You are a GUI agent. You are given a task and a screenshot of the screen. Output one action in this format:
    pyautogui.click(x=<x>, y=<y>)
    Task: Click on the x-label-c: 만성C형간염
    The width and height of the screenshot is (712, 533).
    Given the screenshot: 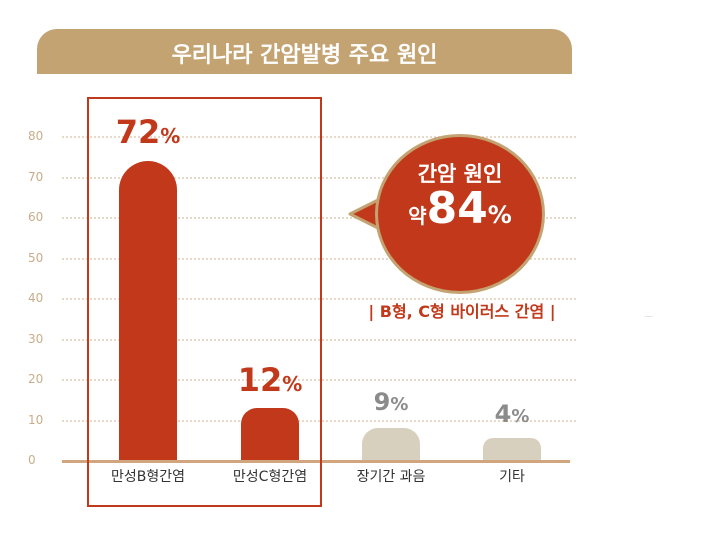 What is the action you would take?
    pyautogui.click(x=270, y=477)
    